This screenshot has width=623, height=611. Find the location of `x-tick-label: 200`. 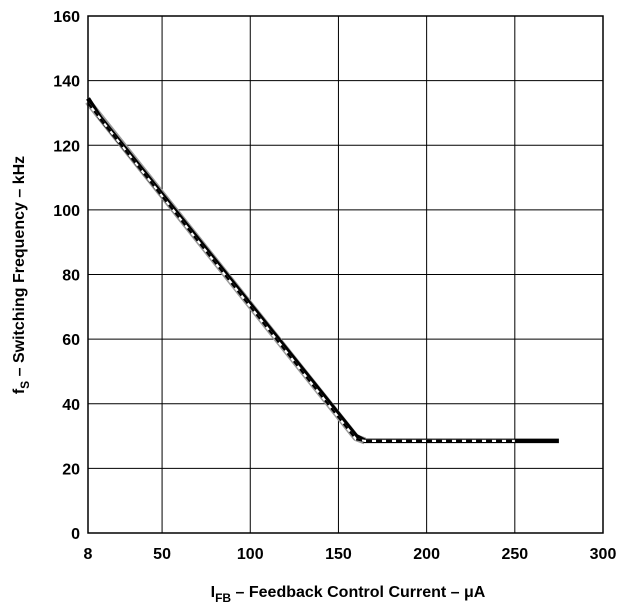

x-tick-label: 200 is located at coordinates (426, 554).